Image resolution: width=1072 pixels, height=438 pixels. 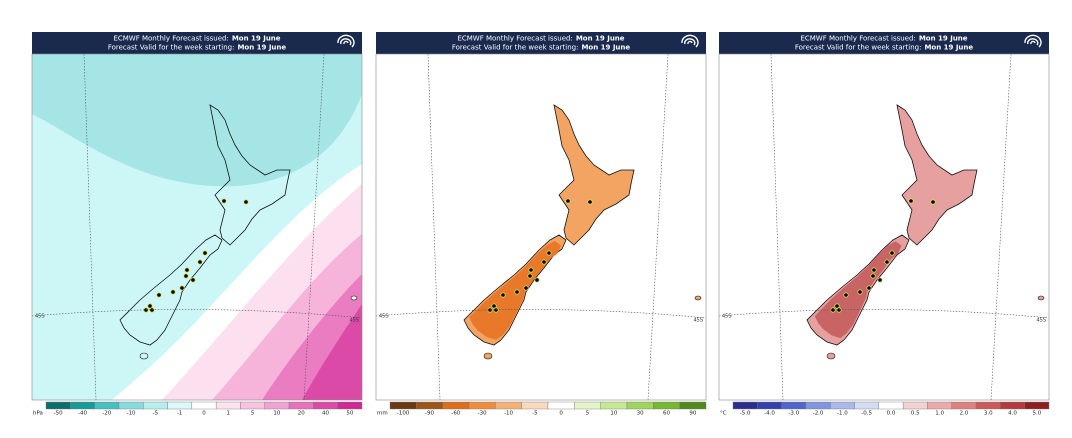 I want to click on logo-swirl, so click(x=1033, y=41).